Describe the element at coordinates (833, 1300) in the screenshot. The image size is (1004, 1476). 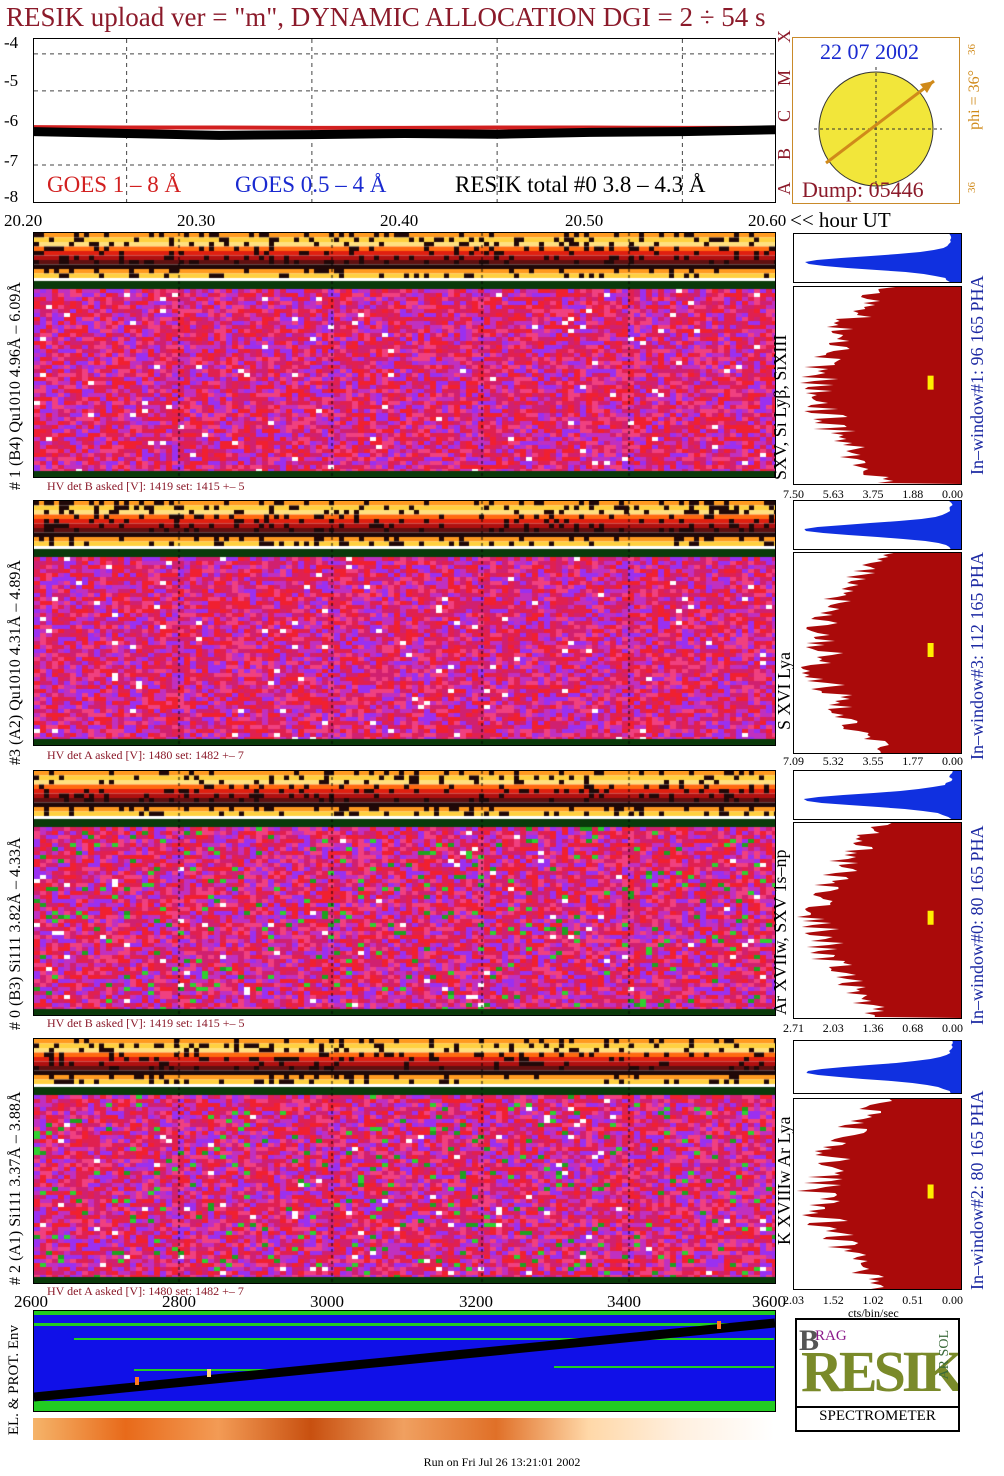
I see `pha-tick: 1.52` at that location.